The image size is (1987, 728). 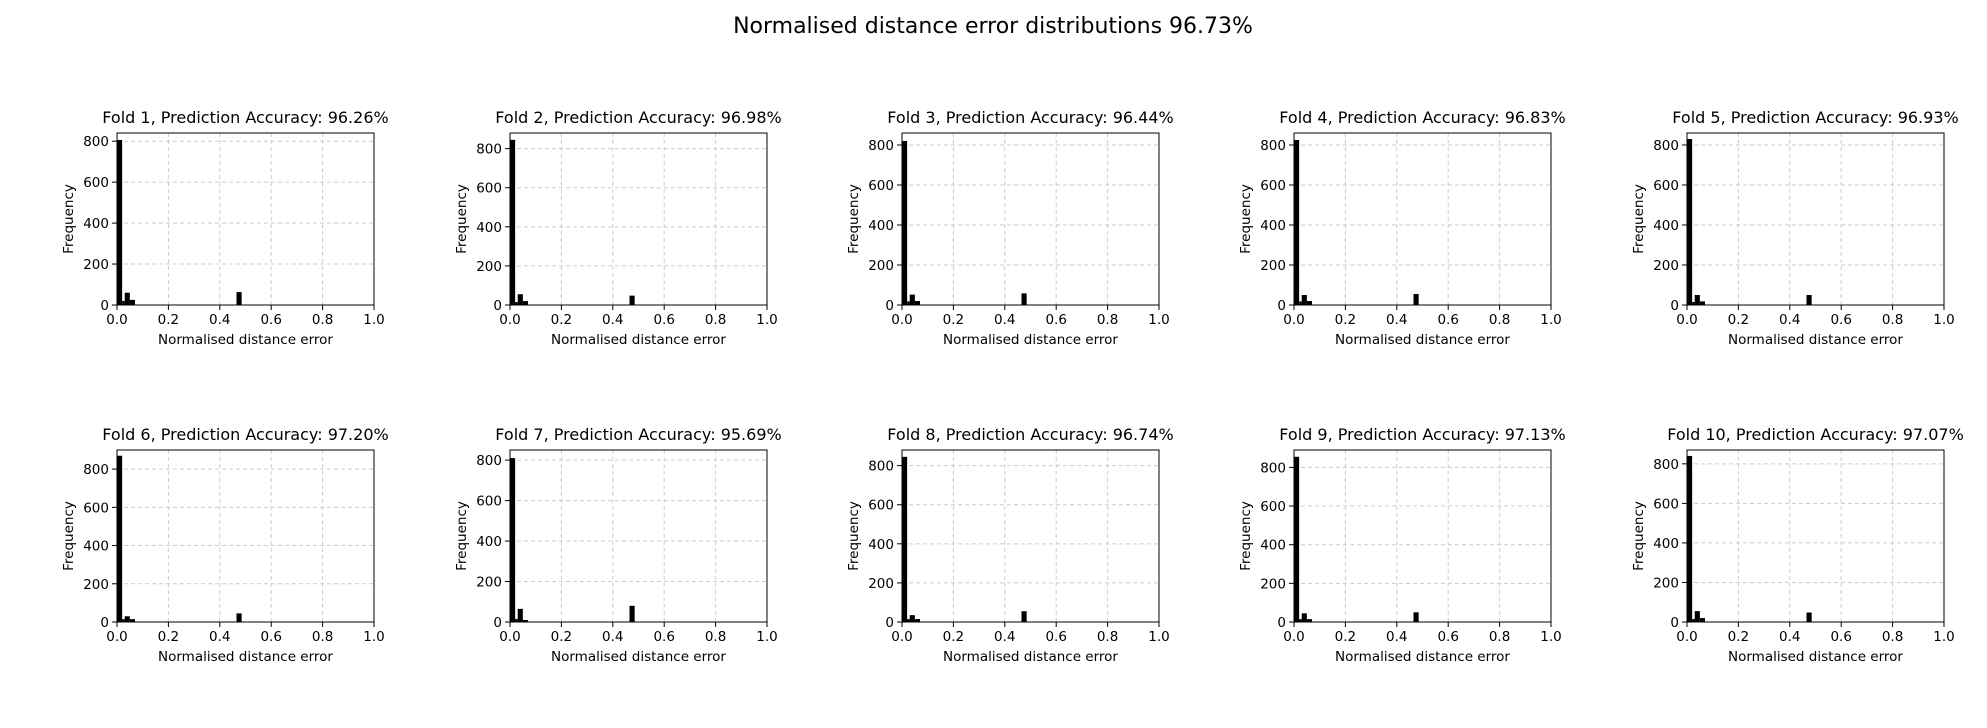 I want to click on subplot-title: Fold 5, Prediction Accuracy: 96.93%, so click(x=1815, y=117).